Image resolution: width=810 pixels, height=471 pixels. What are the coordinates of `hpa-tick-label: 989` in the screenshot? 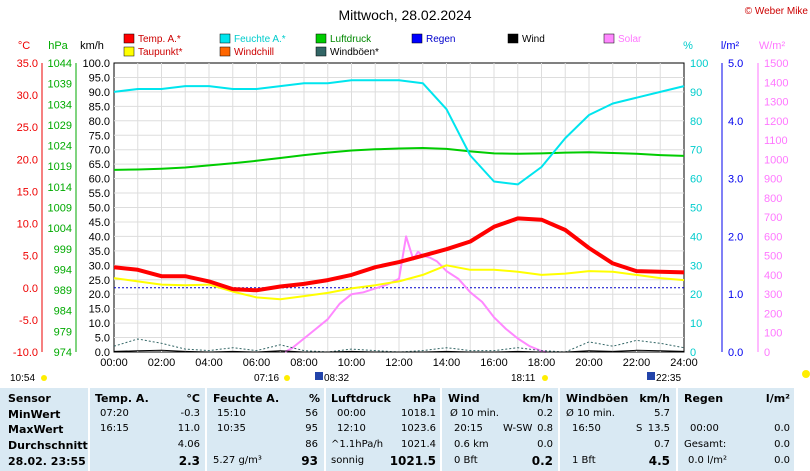 It's located at (63, 291).